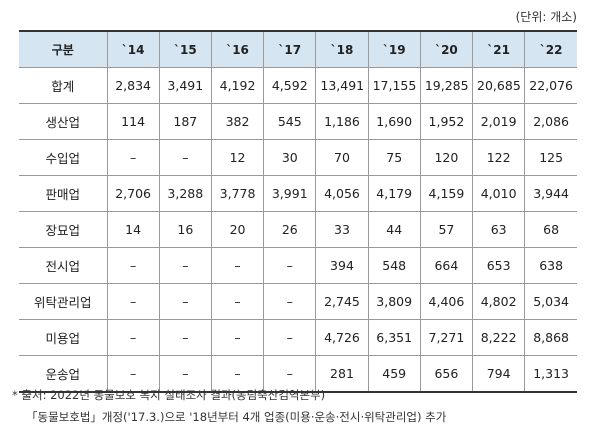 The image size is (595, 437). Describe the element at coordinates (342, 121) in the screenshot. I see `table-cell: 1,186` at that location.